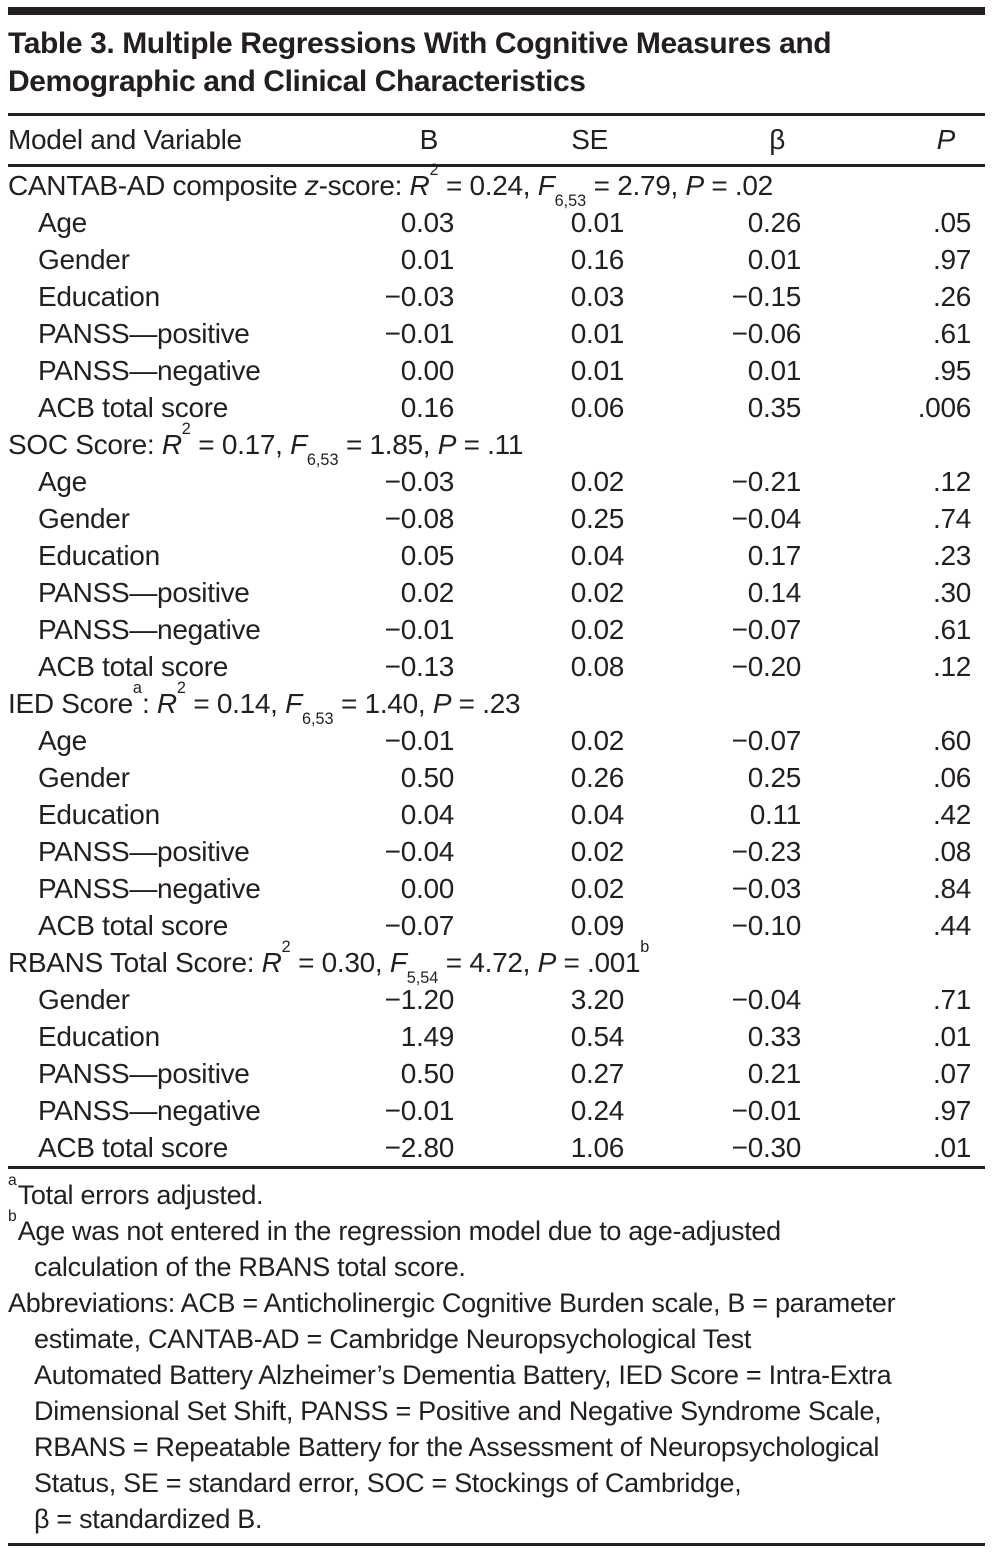 Image resolution: width=993 pixels, height=1552 pixels. I want to click on cell-se: 0.09, so click(597, 925).